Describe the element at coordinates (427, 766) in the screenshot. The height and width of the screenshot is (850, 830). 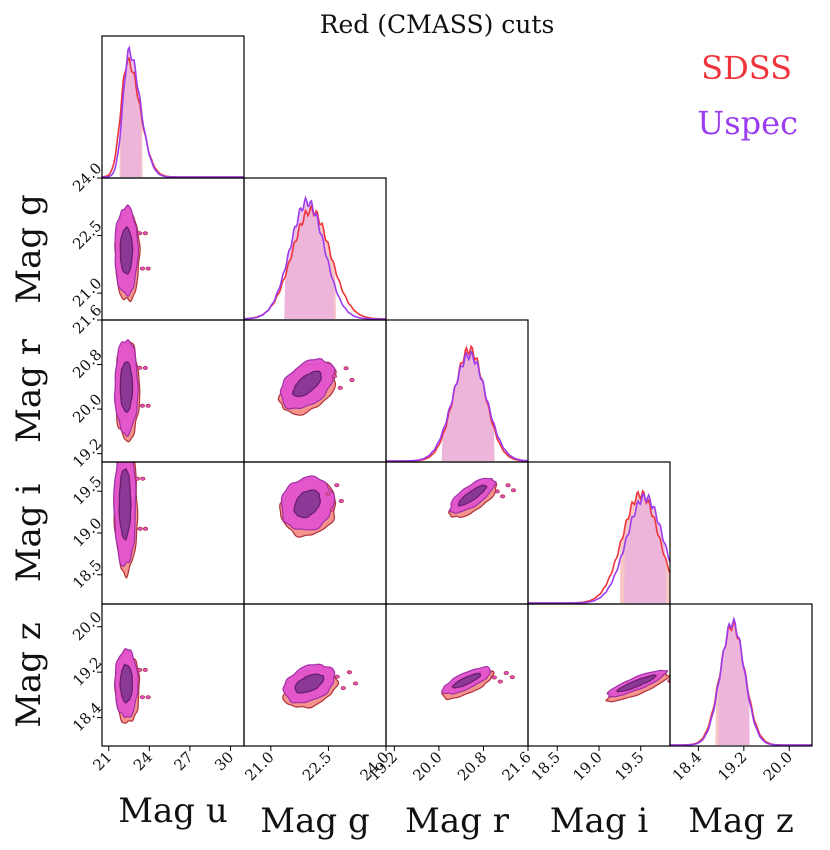
I see `x-tick-label: 20.0` at that location.